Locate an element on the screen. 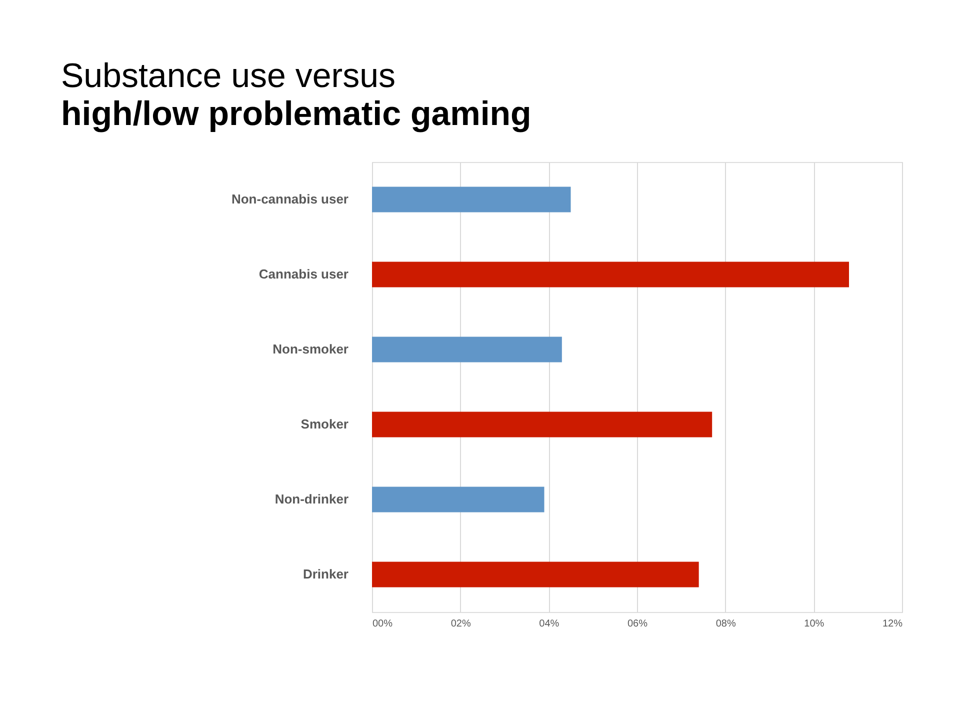 The height and width of the screenshot is (724, 956). y-tick-label: Non-smoker is located at coordinates (310, 349).